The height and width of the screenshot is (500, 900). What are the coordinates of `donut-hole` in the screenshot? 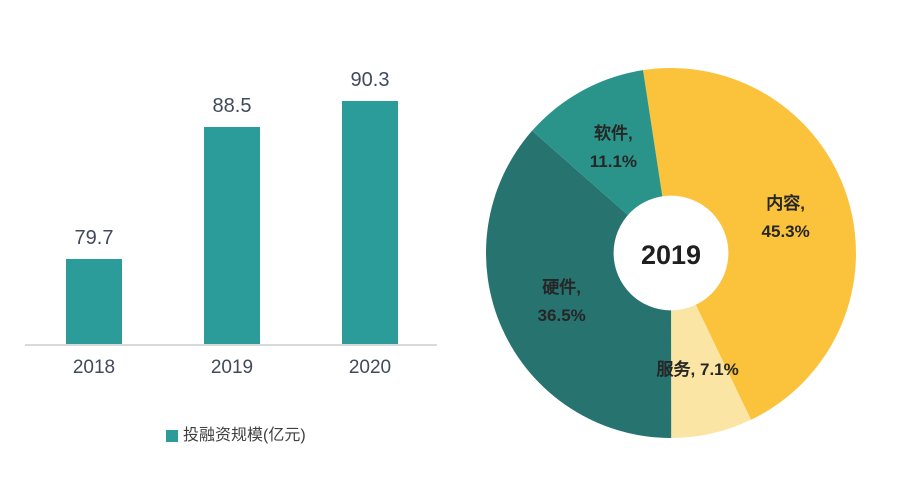 It's located at (671, 253).